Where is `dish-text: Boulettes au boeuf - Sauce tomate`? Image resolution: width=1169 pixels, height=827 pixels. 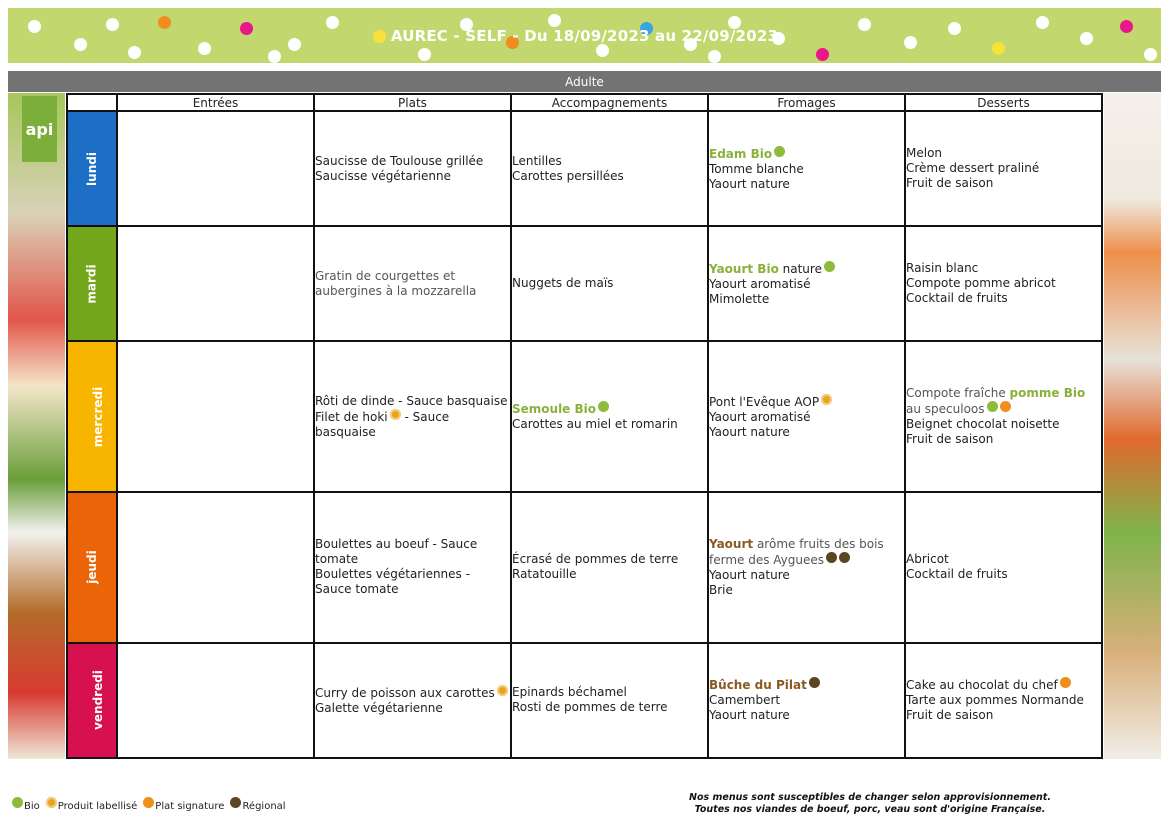
dish-text: Boulettes au boeuf - Sauce tomate is located at coordinates (396, 552).